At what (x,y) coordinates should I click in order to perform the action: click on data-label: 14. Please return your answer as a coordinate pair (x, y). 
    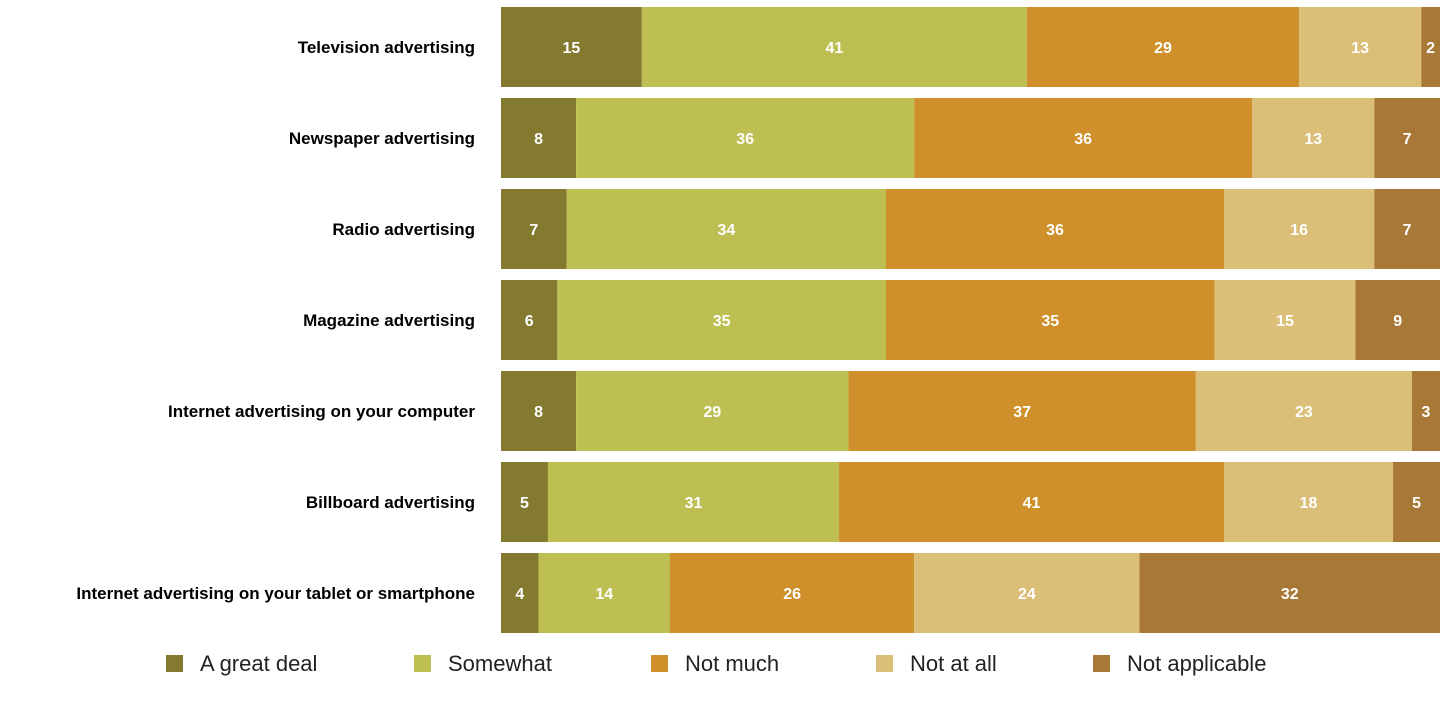
    Looking at the image, I should click on (604, 594).